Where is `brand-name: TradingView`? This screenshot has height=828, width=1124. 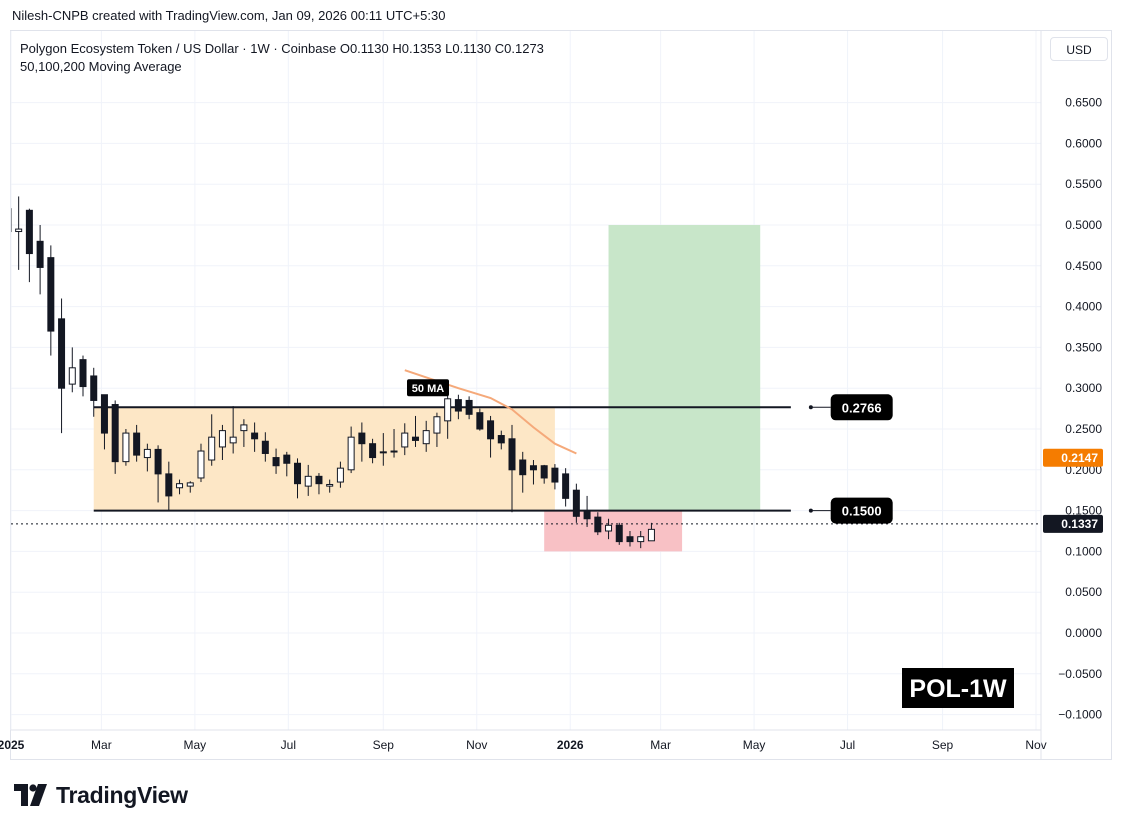
brand-name: TradingView is located at coordinates (122, 794).